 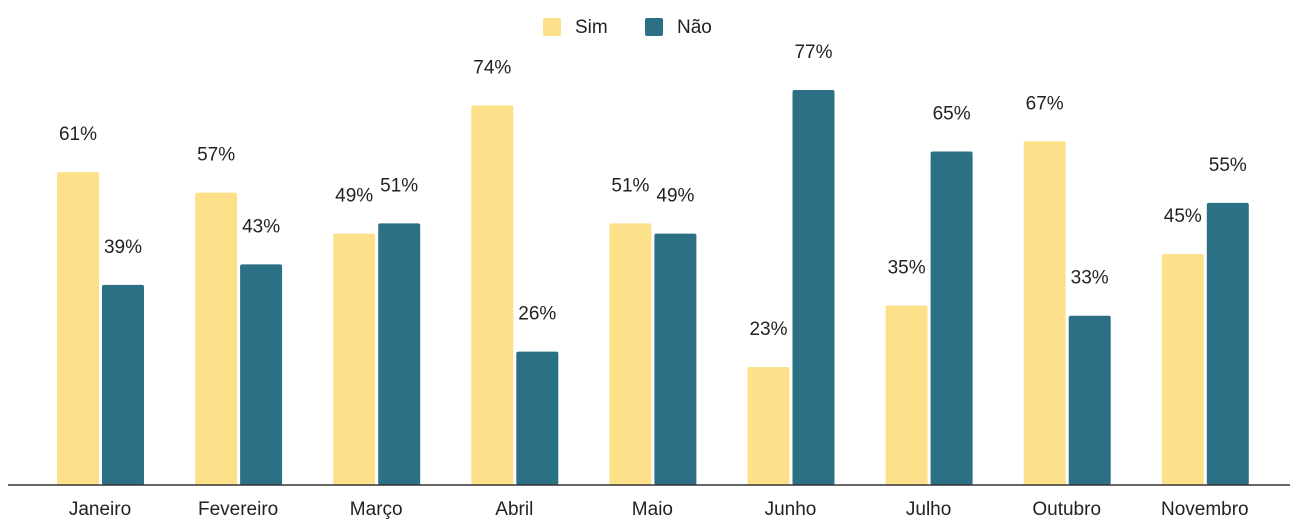 I want to click on x-tick-label: Fevereiro, so click(x=238, y=509).